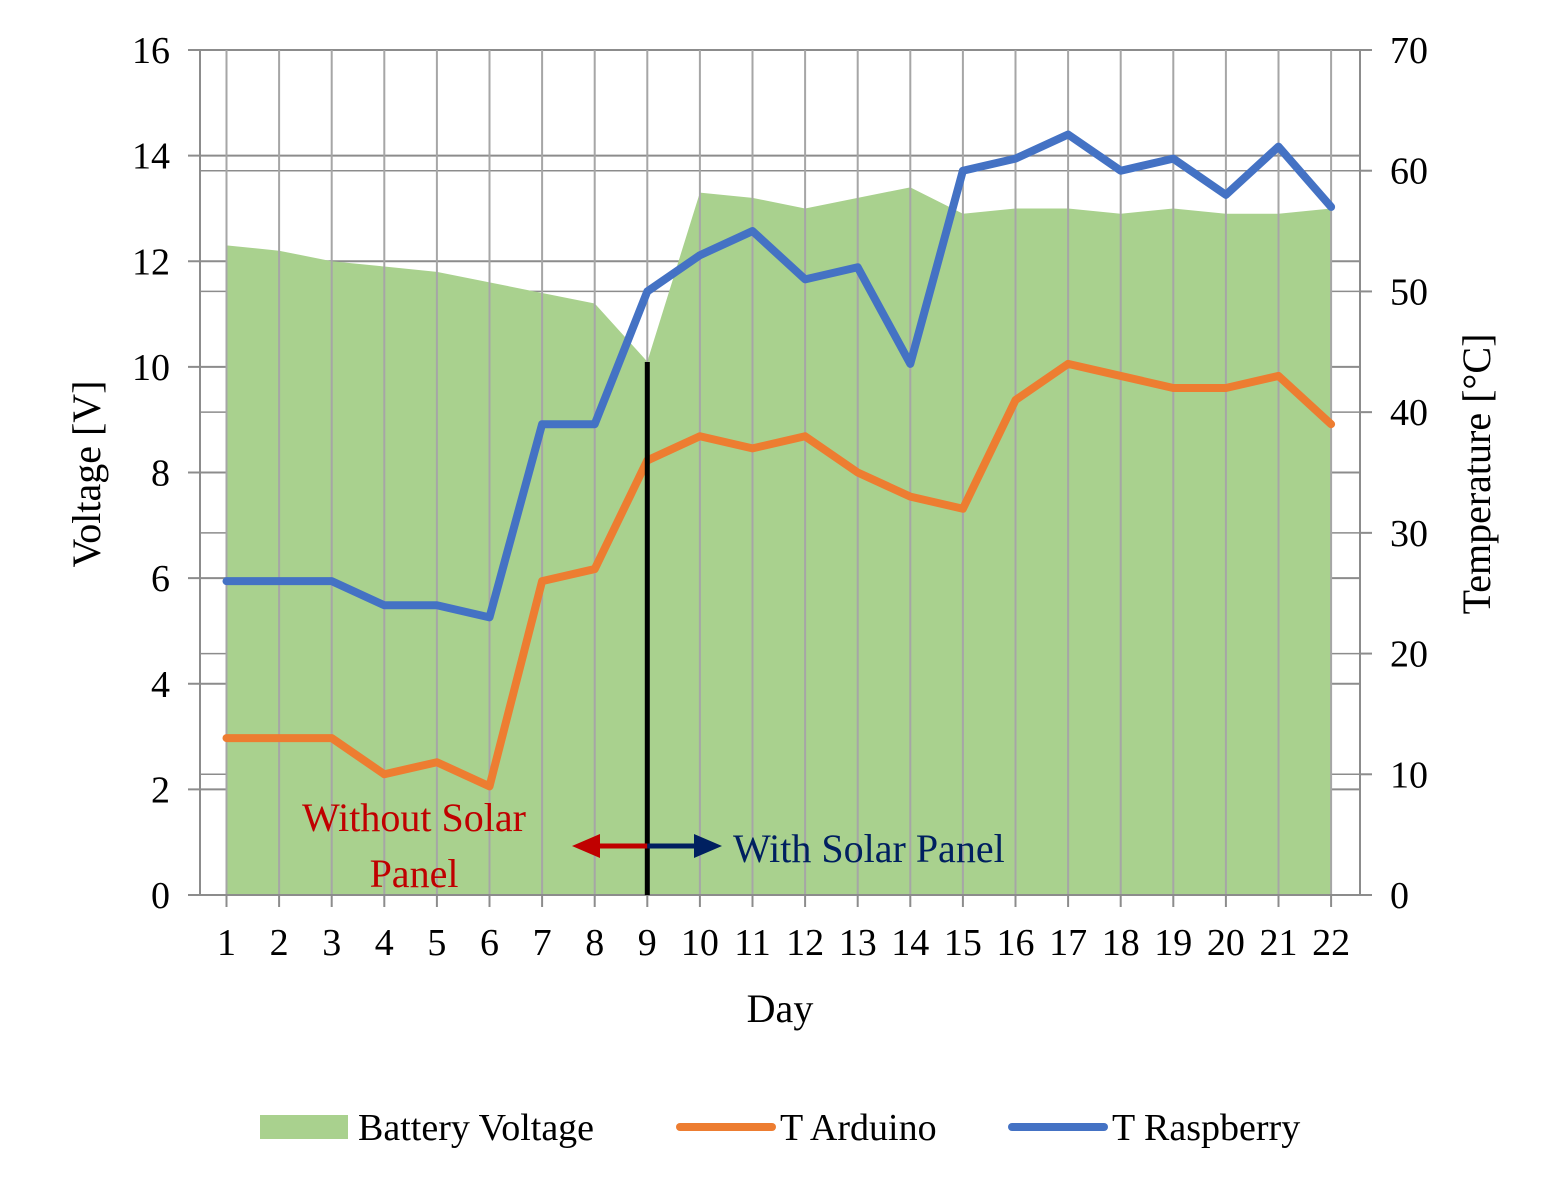 This screenshot has width=1560, height=1190. I want to click on x-tick-label: 15, so click(963, 943).